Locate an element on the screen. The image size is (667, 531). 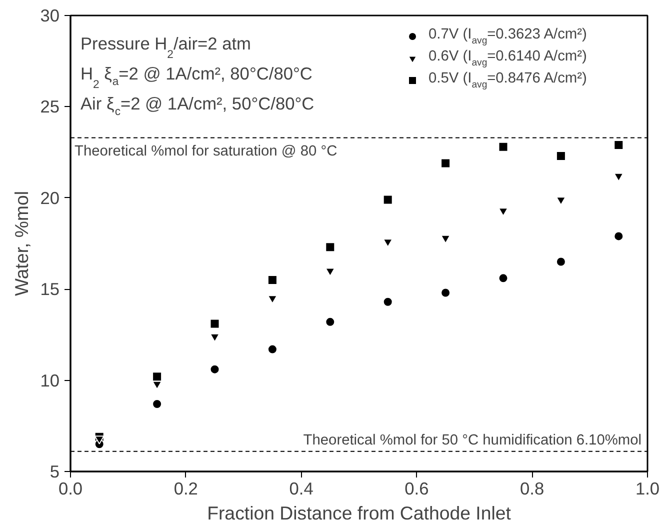
y-tick-label: 10 is located at coordinates (50, 380).